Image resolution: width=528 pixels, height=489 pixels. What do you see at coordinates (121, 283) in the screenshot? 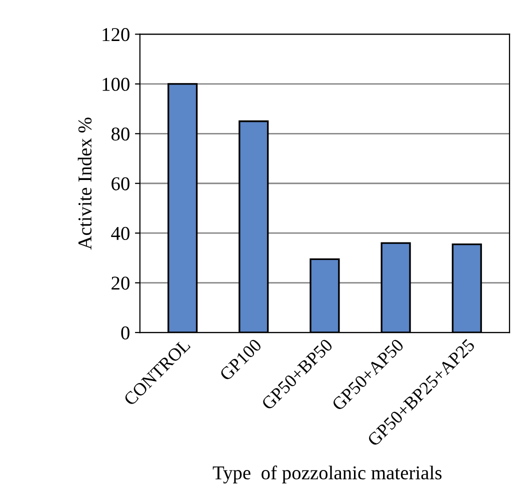
I see `y-tick-label: 20` at bounding box center [121, 283].